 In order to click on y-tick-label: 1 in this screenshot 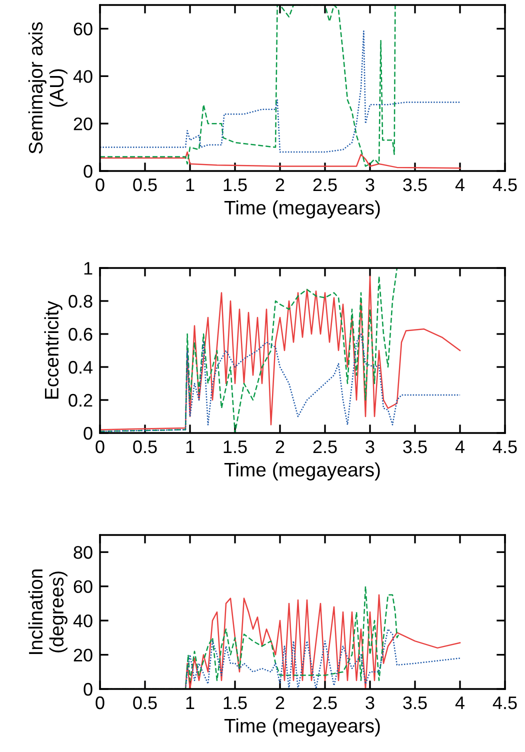, I will do `click(88, 268)`.